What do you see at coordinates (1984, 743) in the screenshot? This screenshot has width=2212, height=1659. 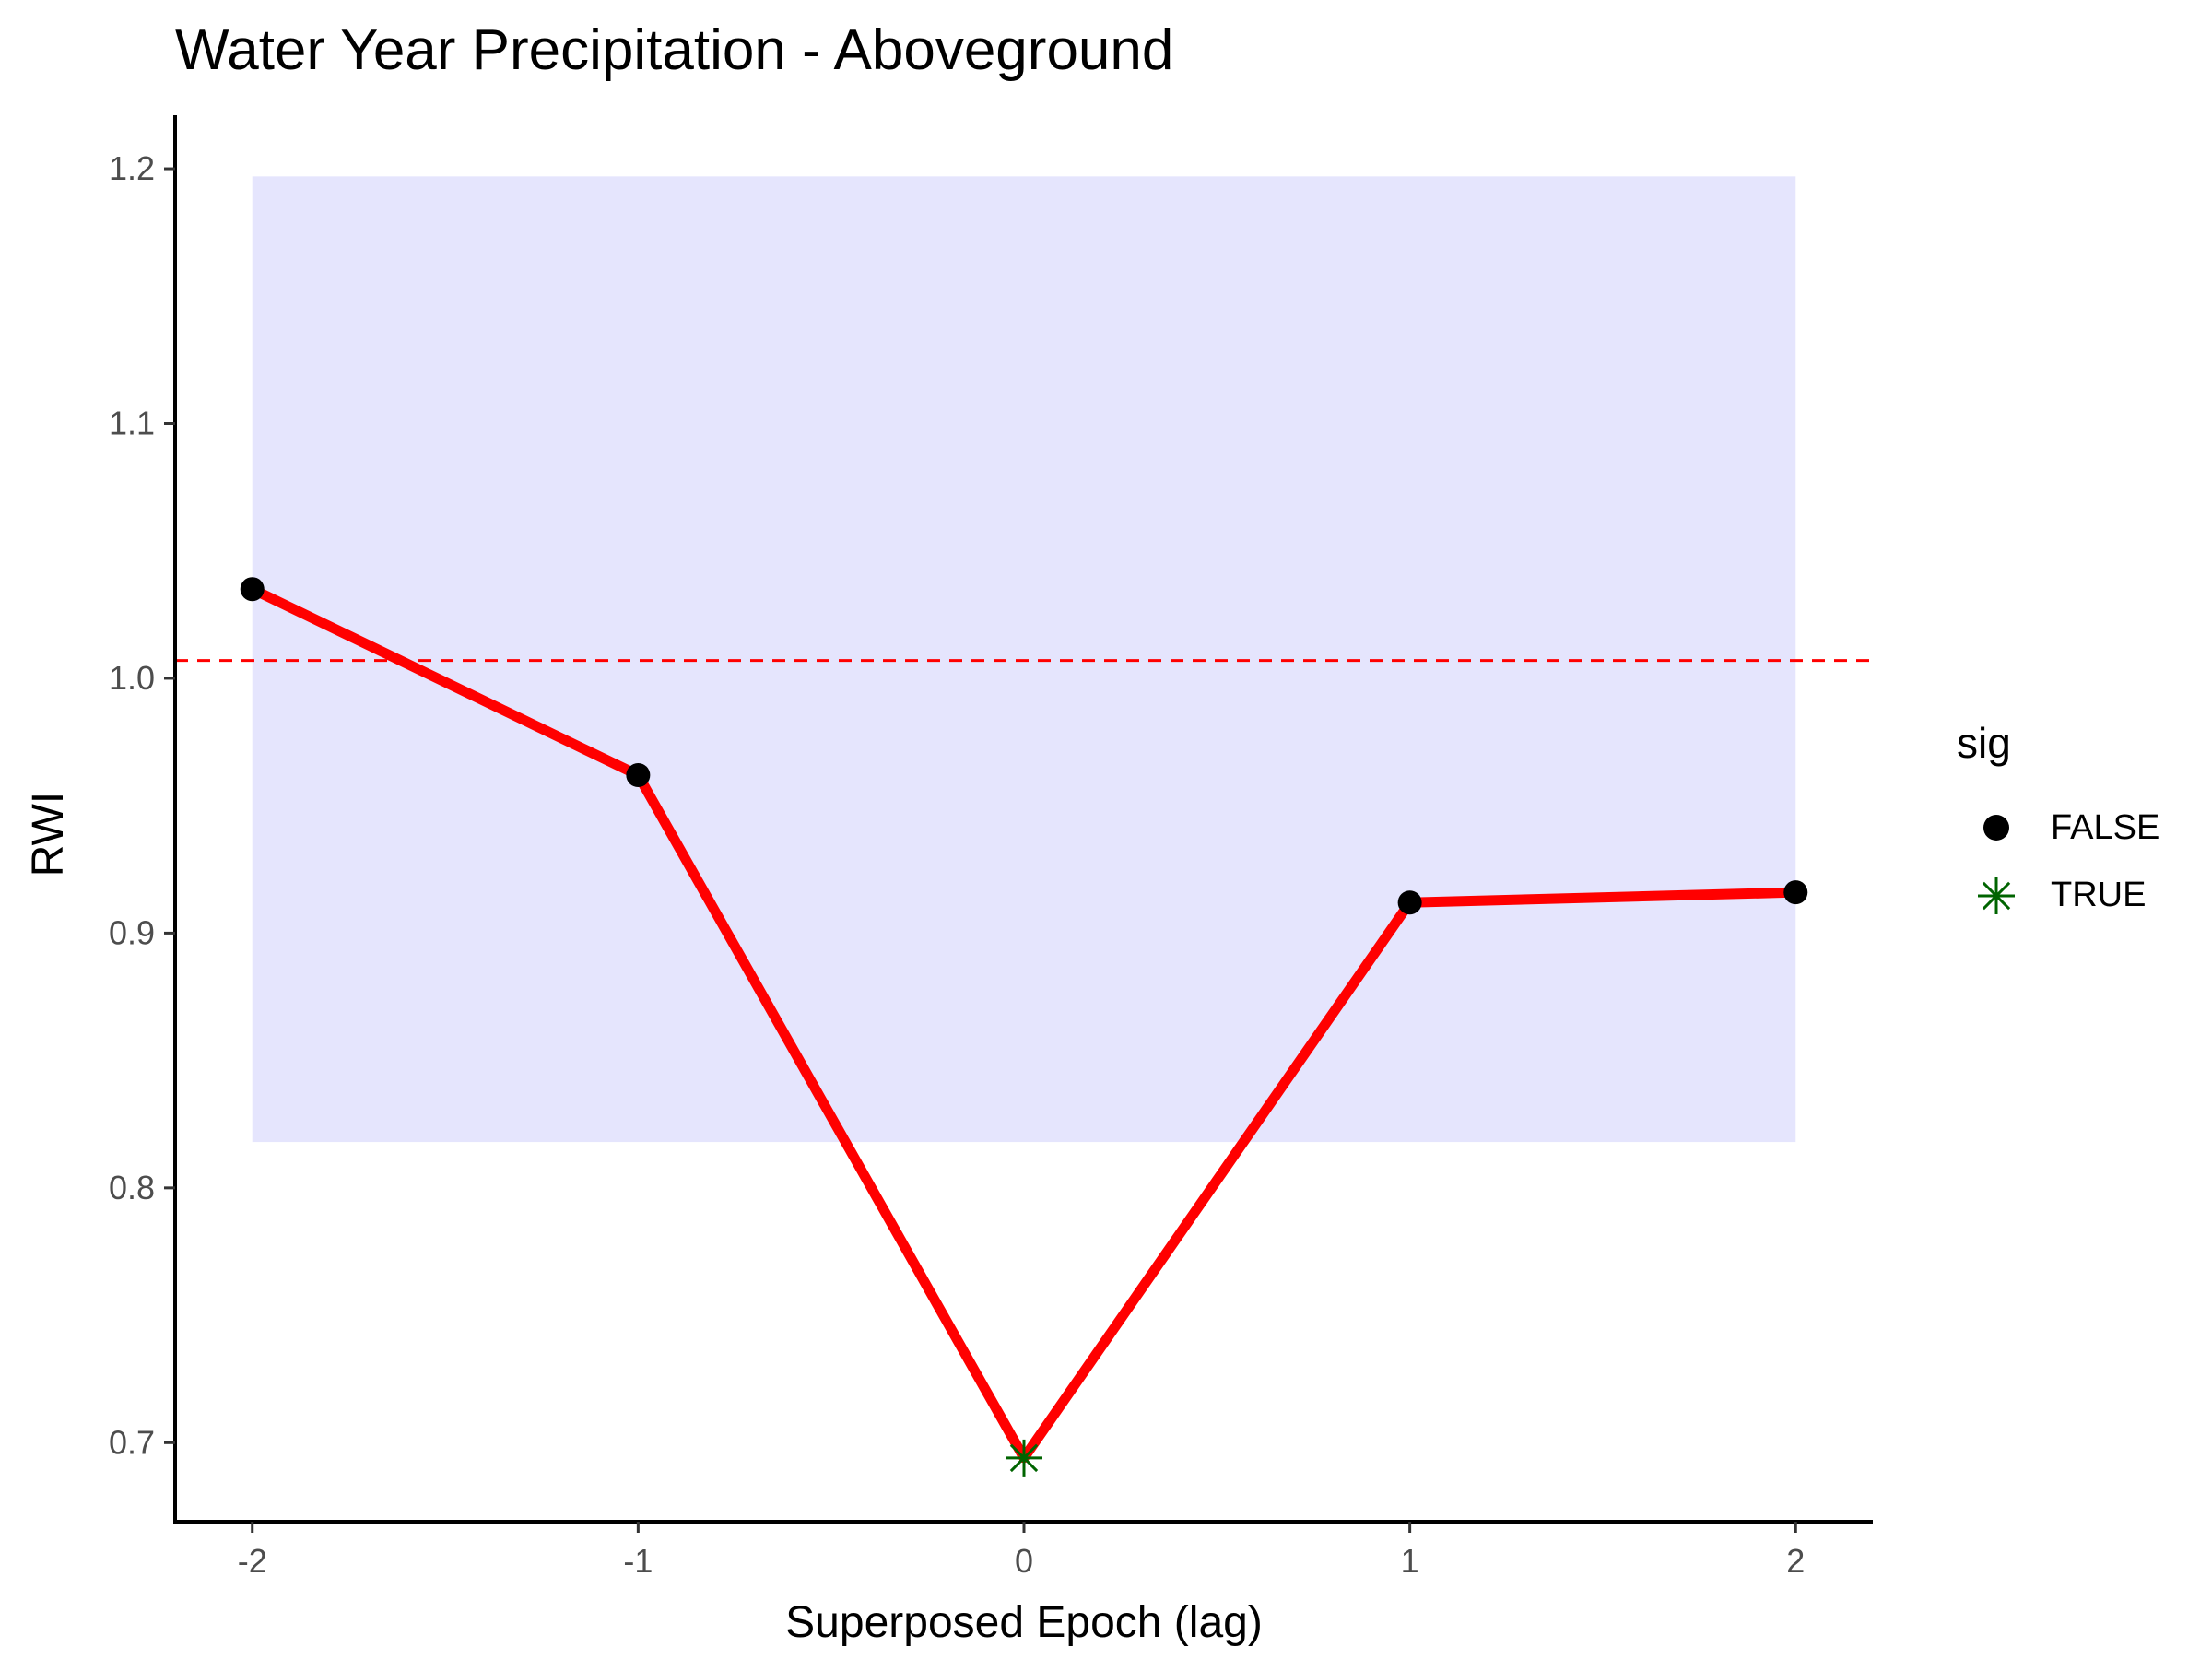 I see `legend-title: sig` at bounding box center [1984, 743].